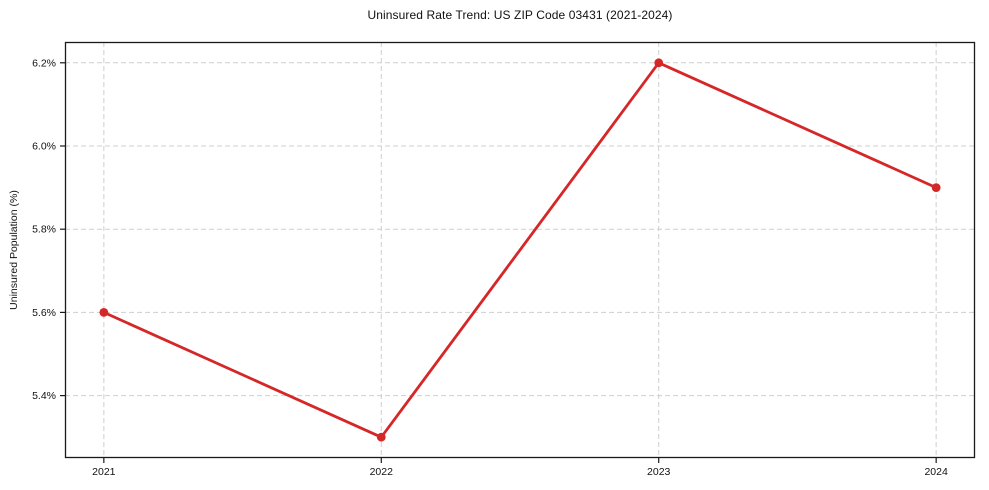 The width and height of the screenshot is (989, 490). I want to click on y-tick-label: 6.2%, so click(44, 63).